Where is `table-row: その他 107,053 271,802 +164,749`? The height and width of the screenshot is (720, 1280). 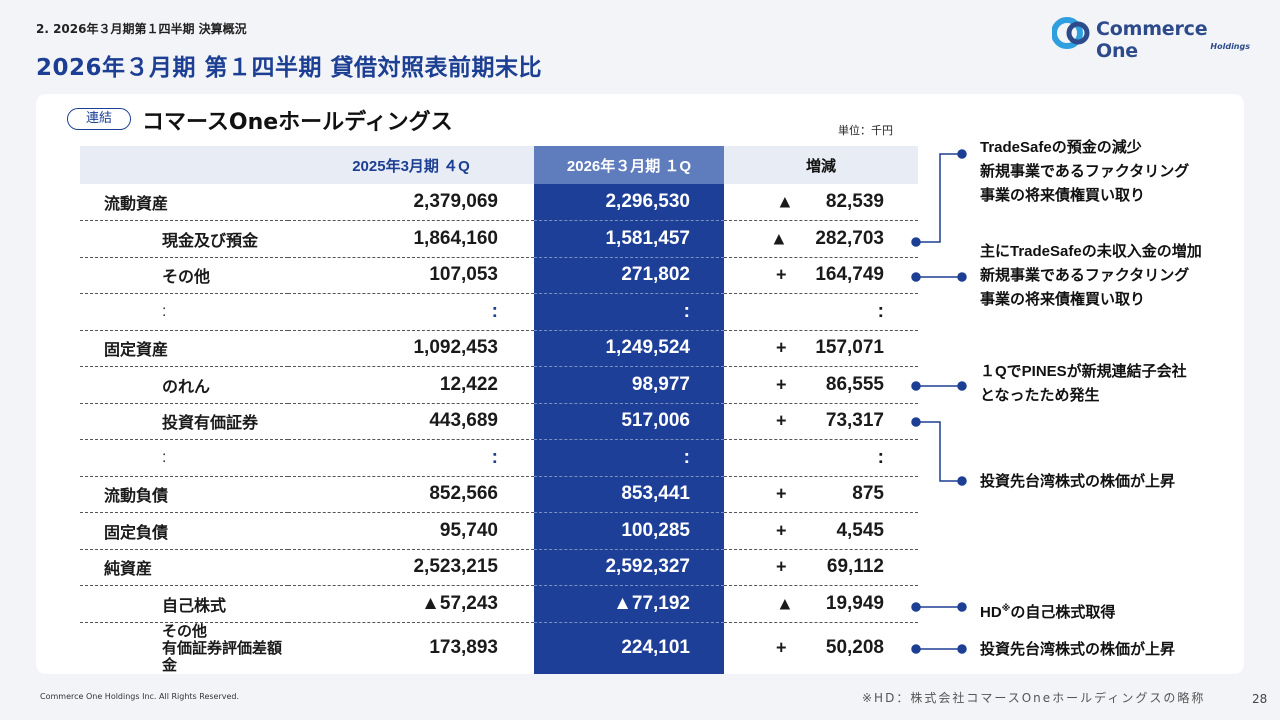 table-row: その他 107,053 271,802 +164,749 is located at coordinates (499, 275).